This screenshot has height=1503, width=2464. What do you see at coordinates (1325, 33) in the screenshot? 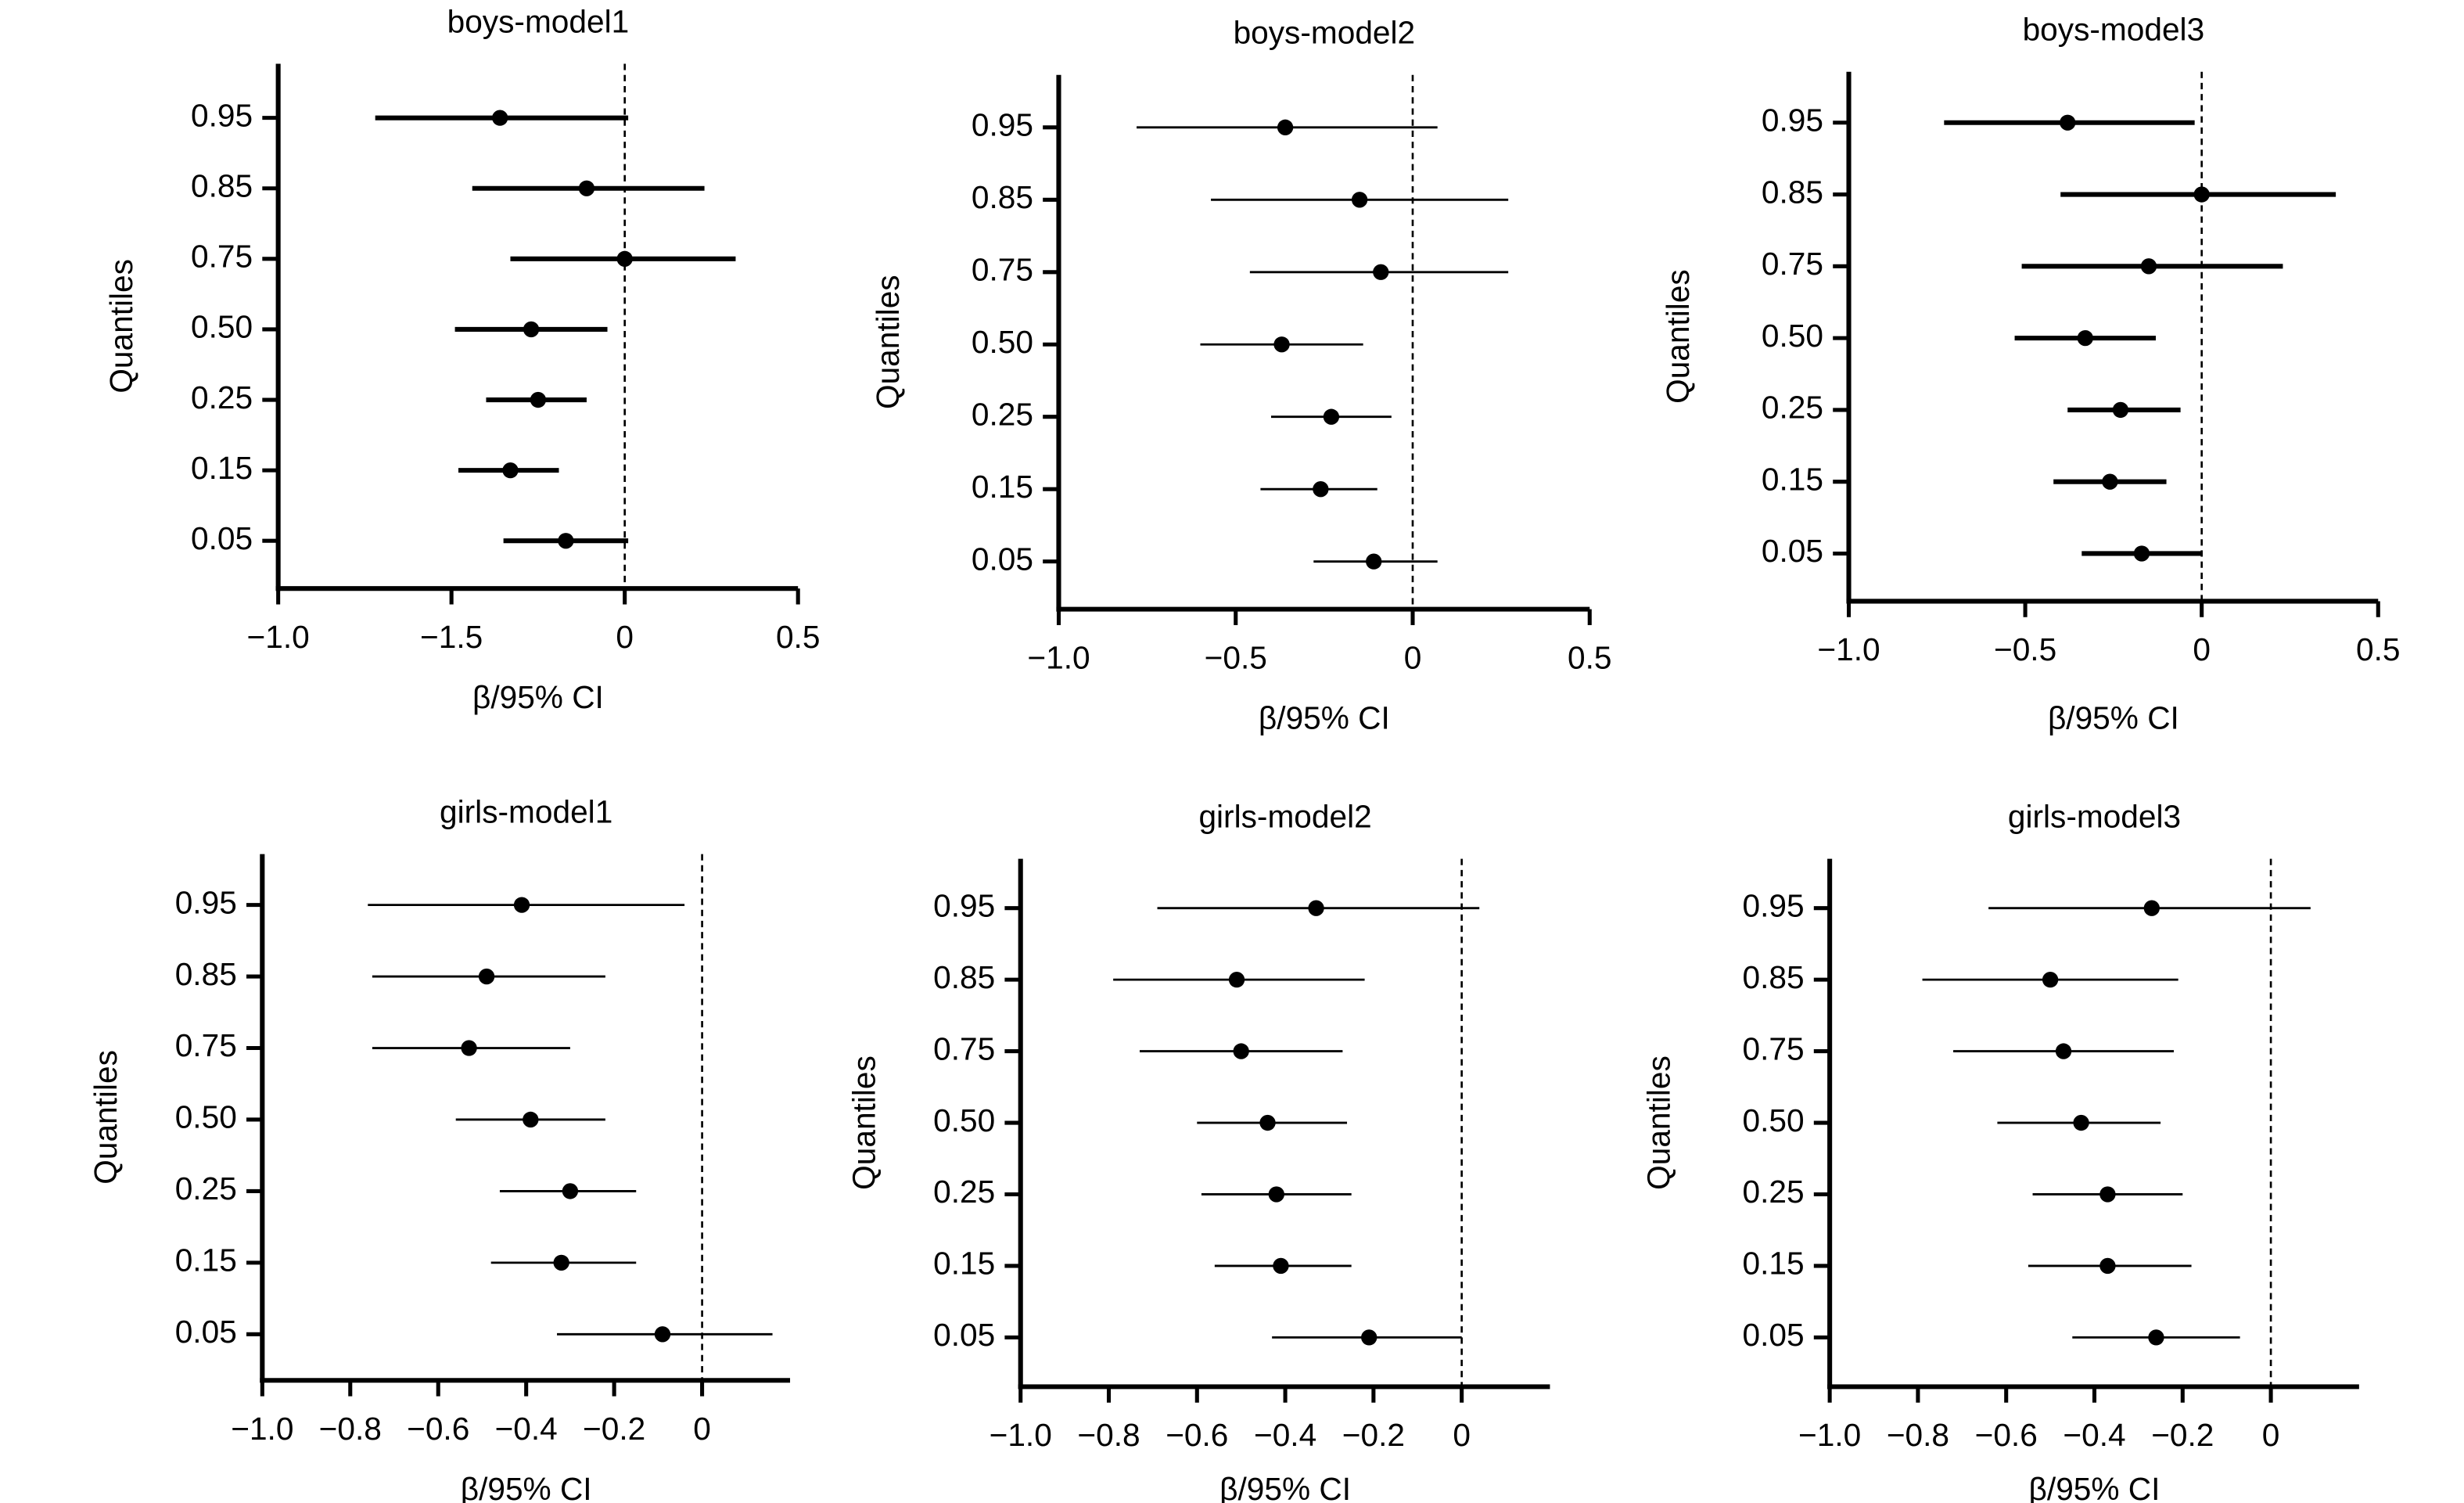
I see `panel-title: boys-model2` at bounding box center [1325, 33].